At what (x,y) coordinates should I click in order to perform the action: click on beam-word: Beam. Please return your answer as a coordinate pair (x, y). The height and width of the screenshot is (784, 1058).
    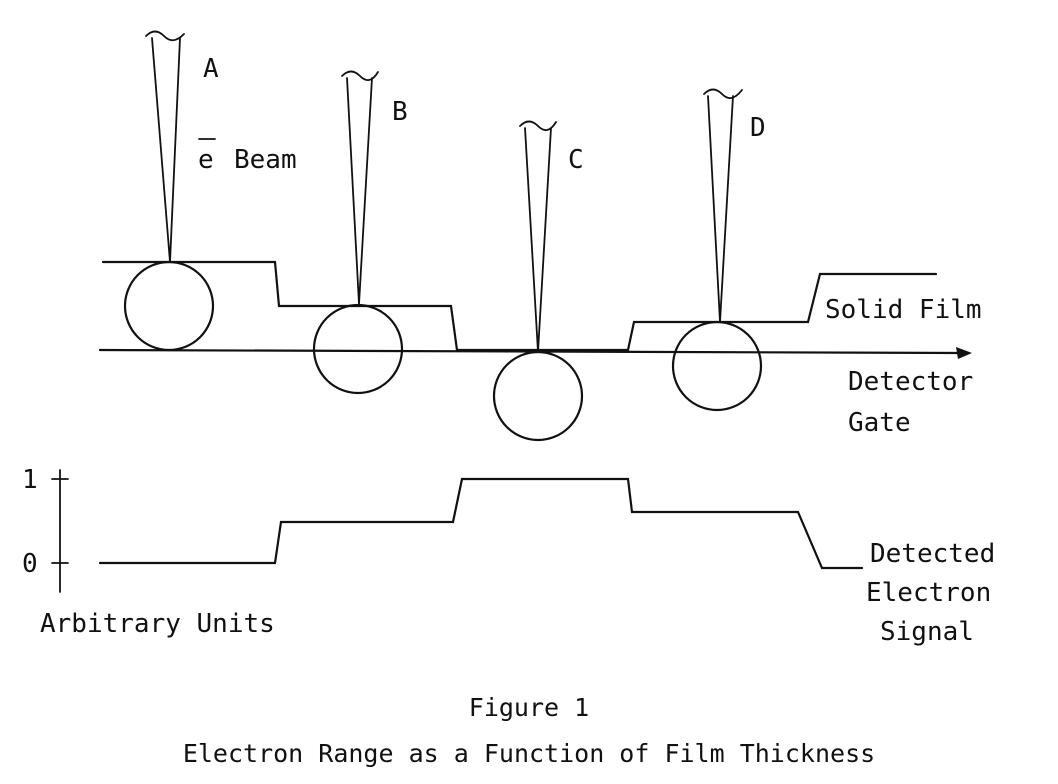
    Looking at the image, I should click on (265, 160).